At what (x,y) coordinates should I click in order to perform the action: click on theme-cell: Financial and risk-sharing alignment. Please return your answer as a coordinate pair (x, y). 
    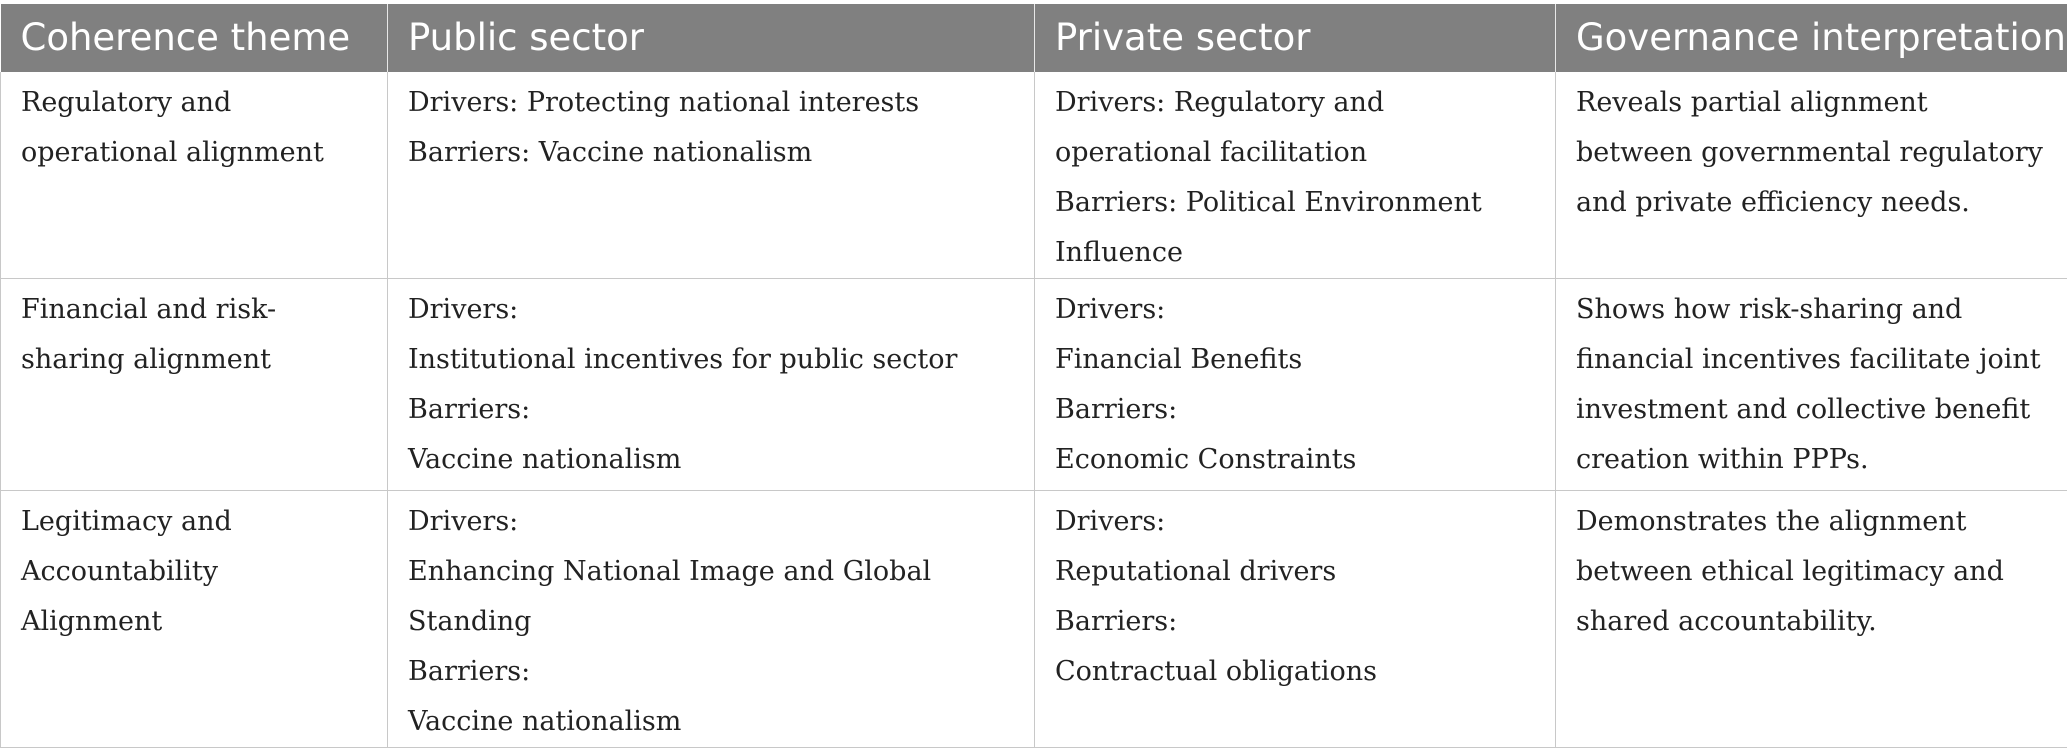
    Looking at the image, I should click on (194, 385).